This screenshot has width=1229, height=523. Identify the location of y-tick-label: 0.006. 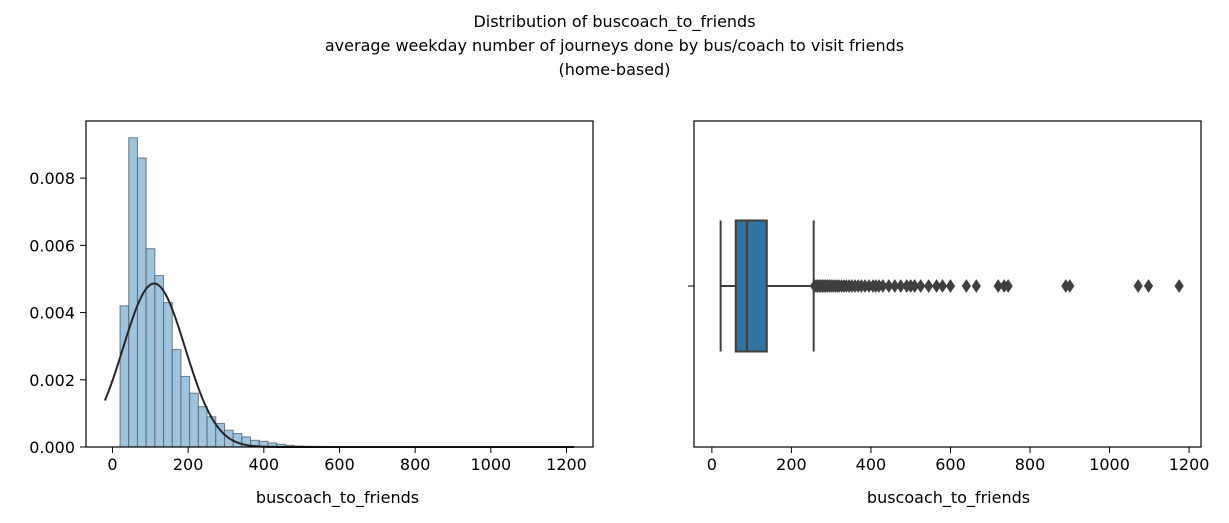
(52, 245).